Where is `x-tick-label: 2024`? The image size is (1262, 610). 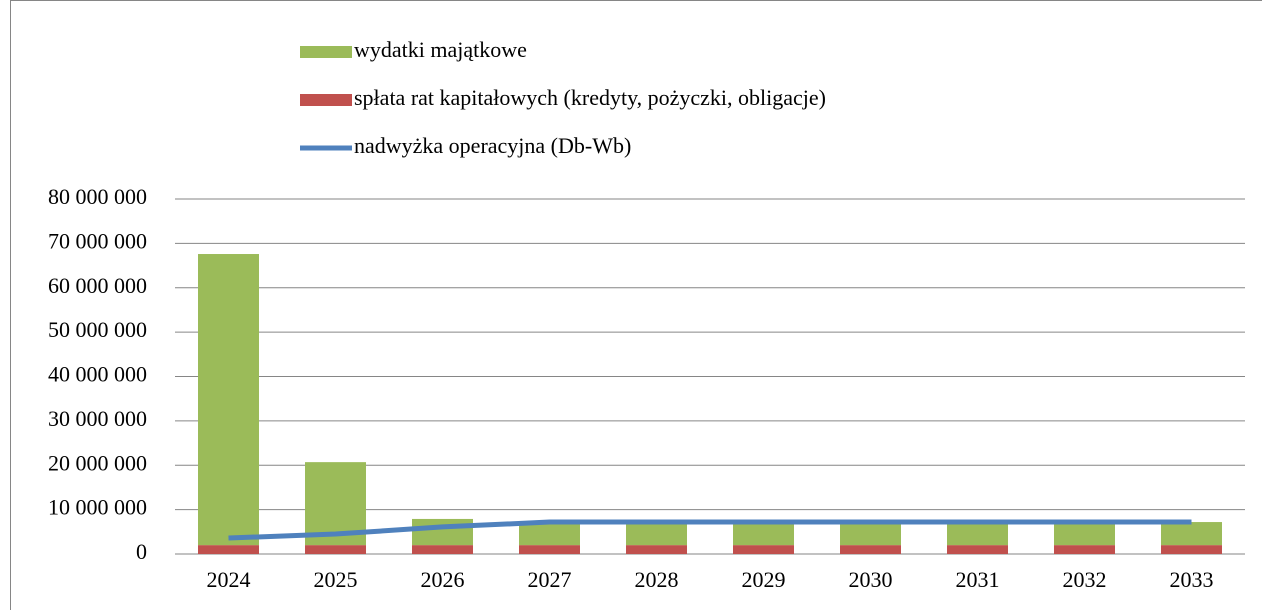
x-tick-label: 2024 is located at coordinates (229, 579).